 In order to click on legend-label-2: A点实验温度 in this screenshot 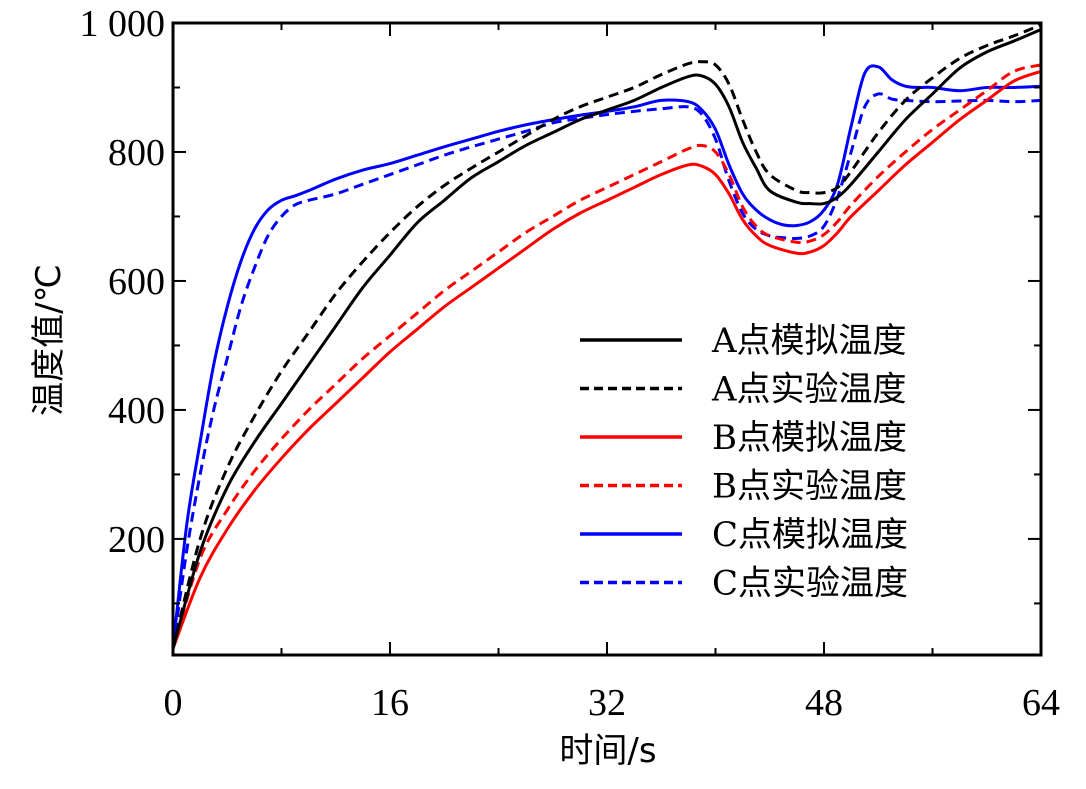, I will do `click(809, 390)`.